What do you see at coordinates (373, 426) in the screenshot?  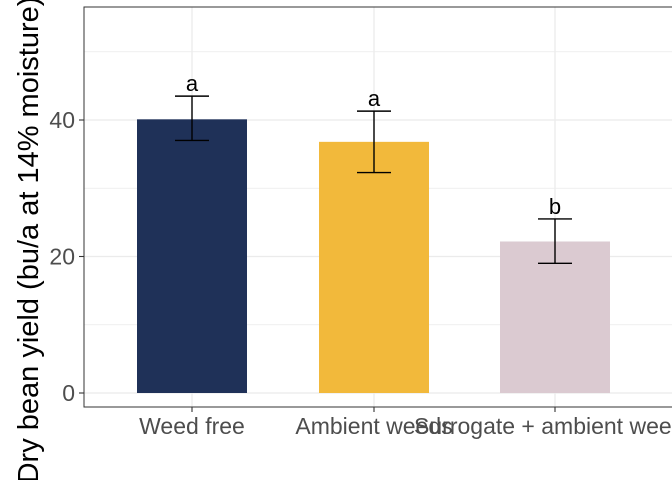 I see `x-tick-label: Ambient weeds` at bounding box center [373, 426].